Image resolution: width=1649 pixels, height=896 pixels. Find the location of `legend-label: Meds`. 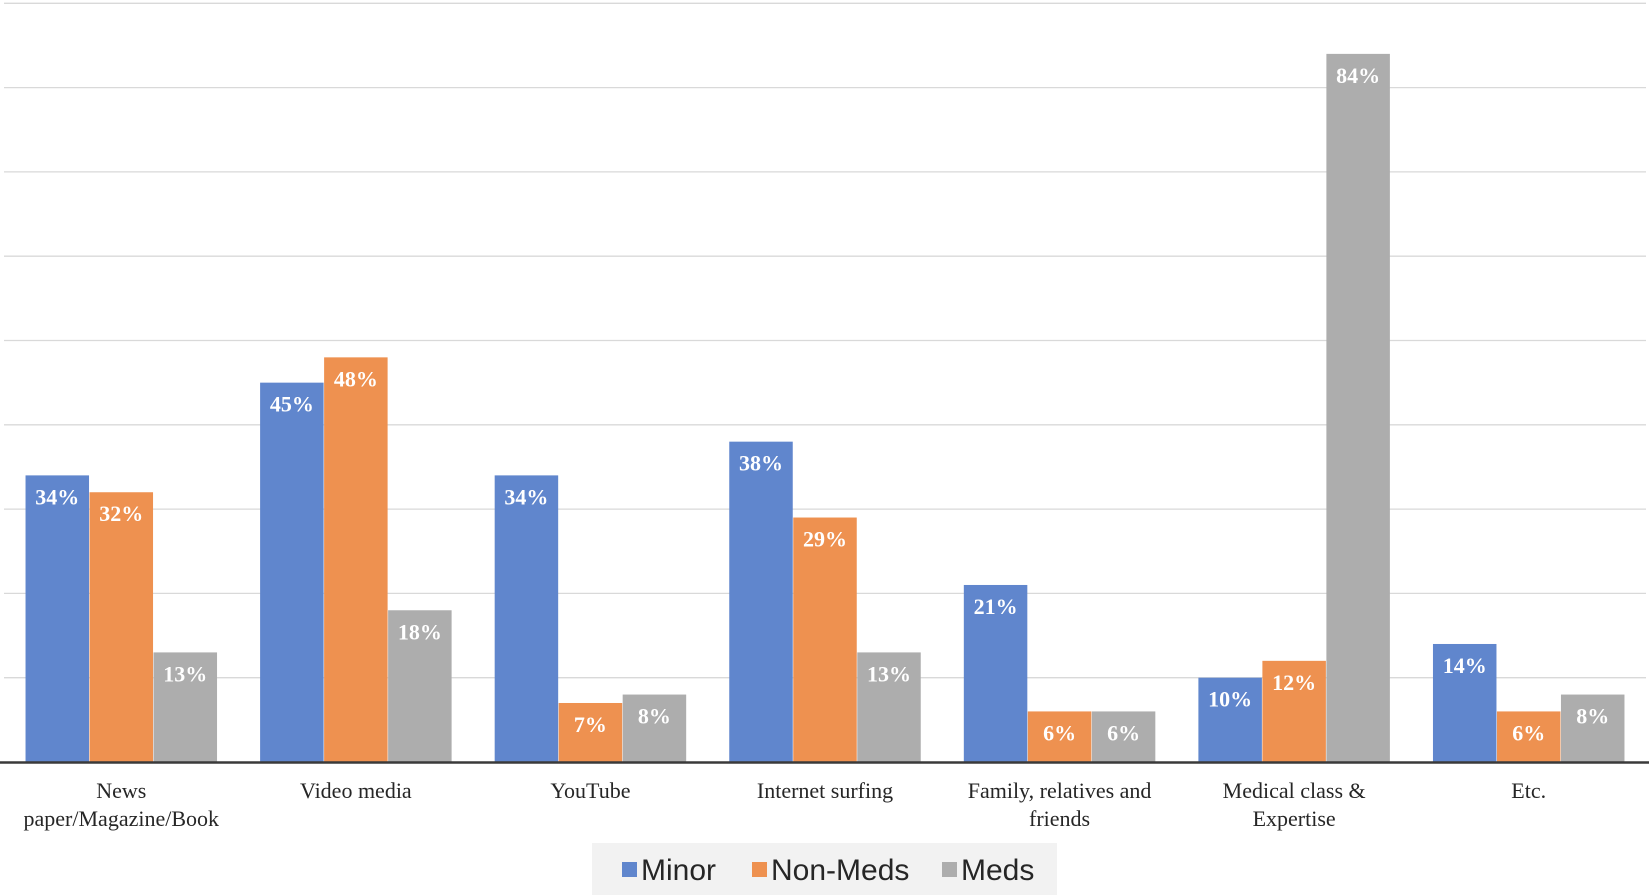

legend-label: Meds is located at coordinates (997, 870).